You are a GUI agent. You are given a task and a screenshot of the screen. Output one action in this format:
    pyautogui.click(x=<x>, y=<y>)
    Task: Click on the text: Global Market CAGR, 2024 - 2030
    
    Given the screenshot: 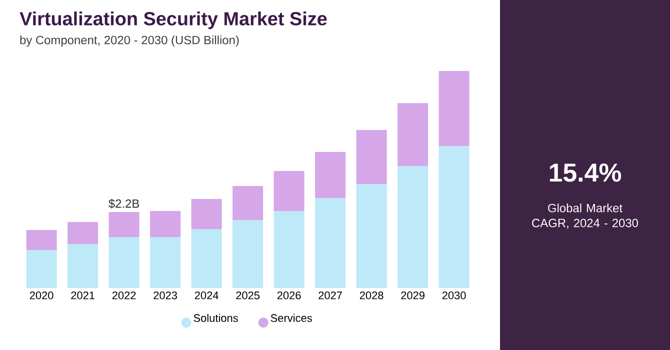 What is the action you would take?
    pyautogui.click(x=585, y=216)
    